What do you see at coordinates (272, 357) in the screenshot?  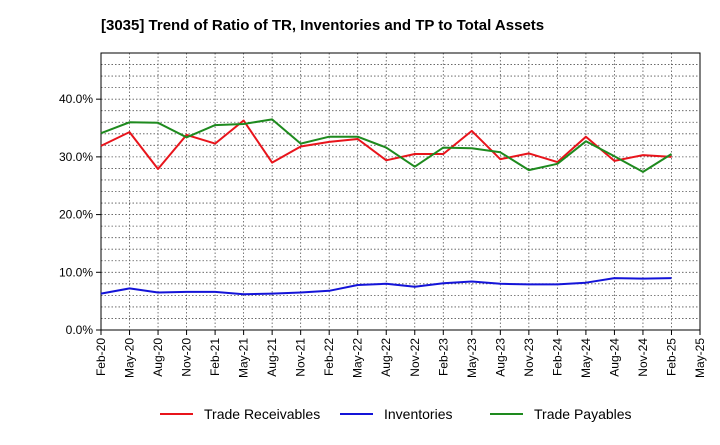 I see `x-tick-label: Aug-21` at bounding box center [272, 357].